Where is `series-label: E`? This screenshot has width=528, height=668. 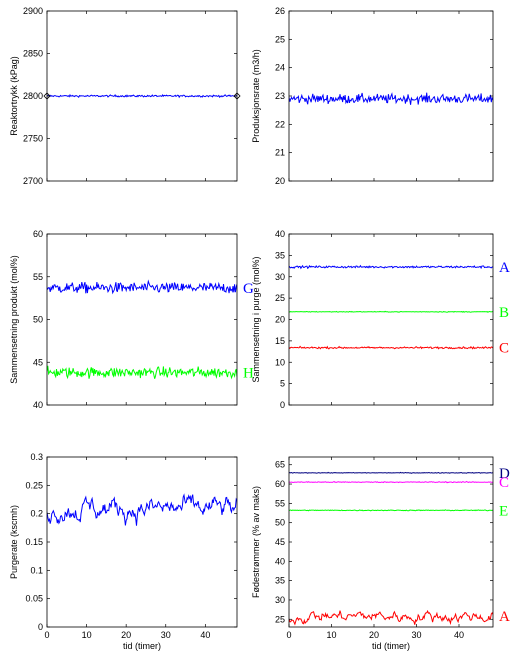
series-label: E is located at coordinates (503, 511).